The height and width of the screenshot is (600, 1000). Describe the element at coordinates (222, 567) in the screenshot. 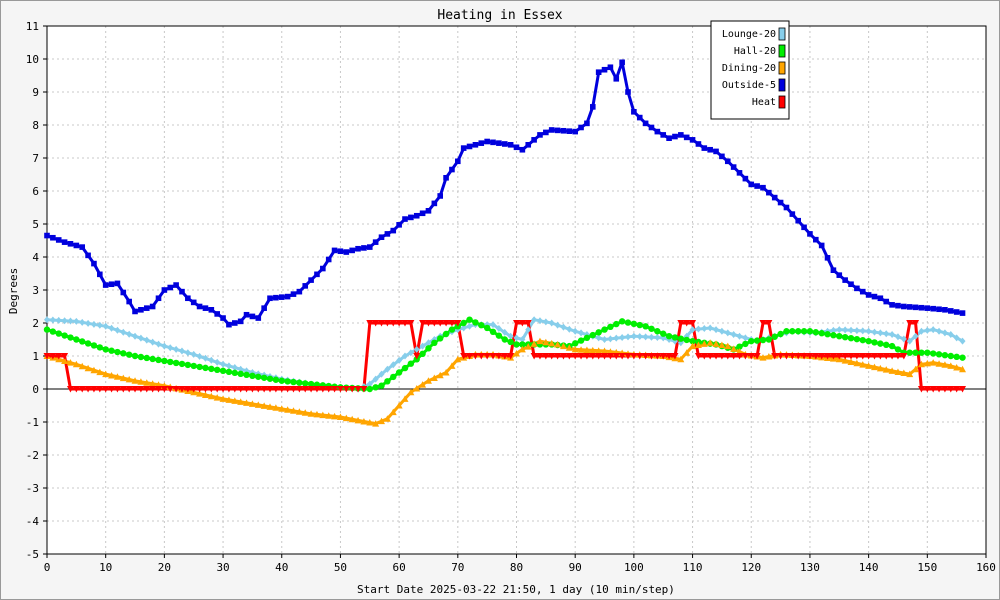

I see `x-tick-label: 30` at that location.